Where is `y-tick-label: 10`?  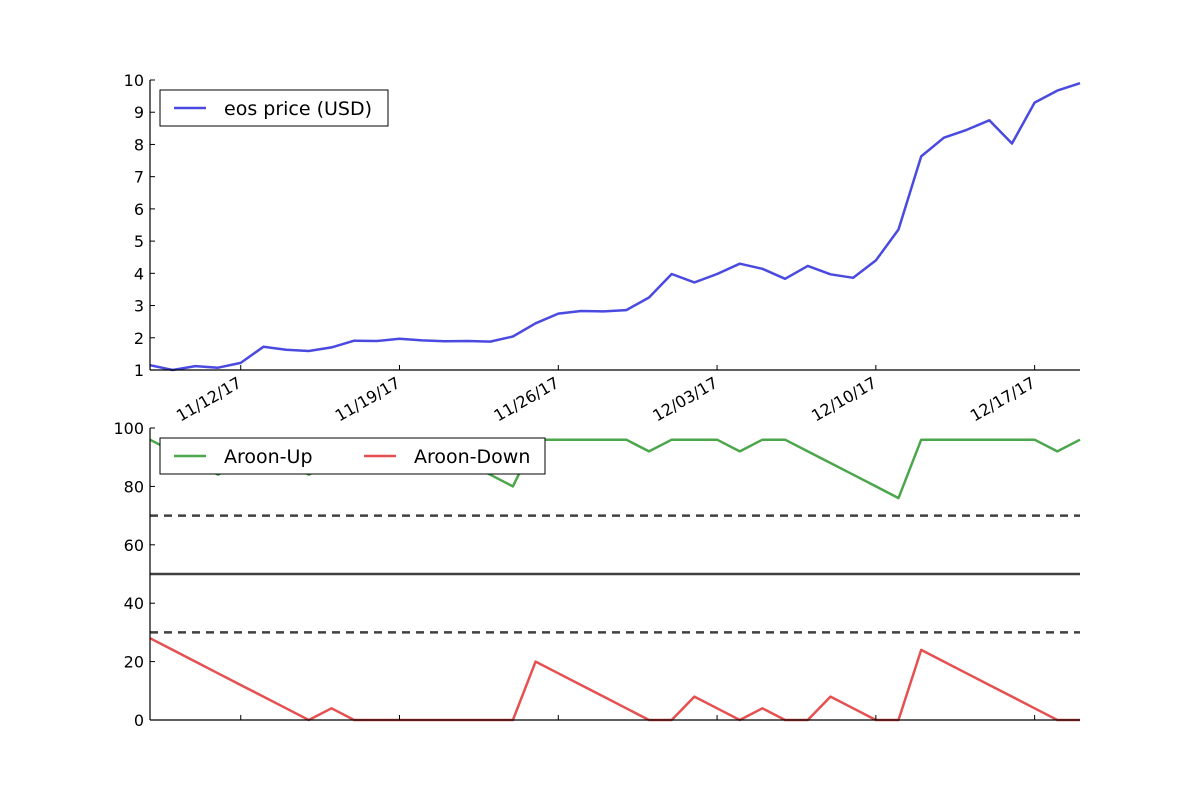
y-tick-label: 10 is located at coordinates (134, 80).